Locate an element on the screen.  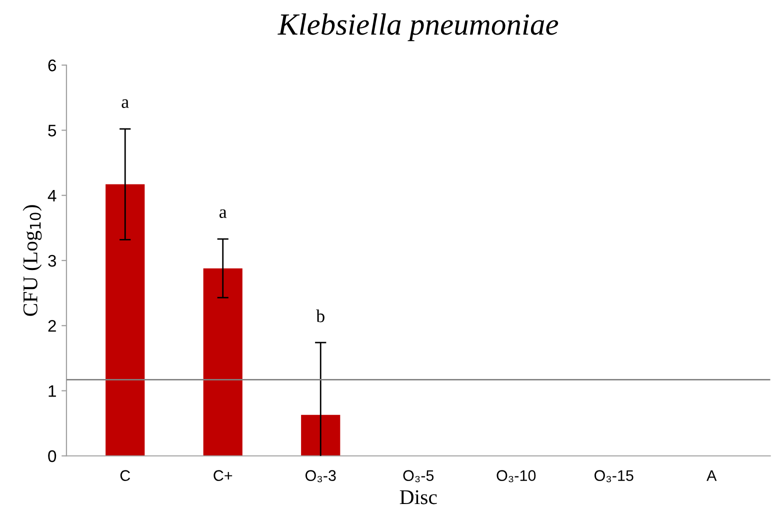
y-axis-title: CFU (Log$_{10}$) is located at coordinates (32, 260).